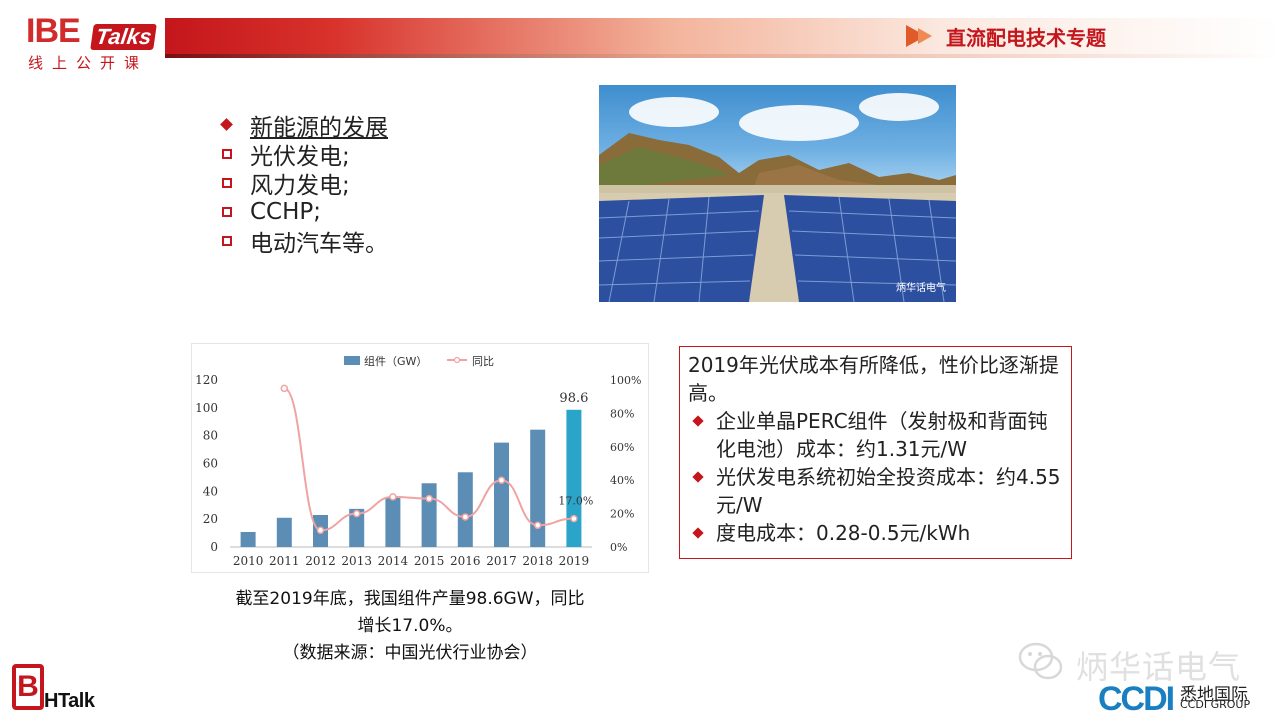 The width and height of the screenshot is (1280, 720). I want to click on y-left-tick-label: 60, so click(210, 464).